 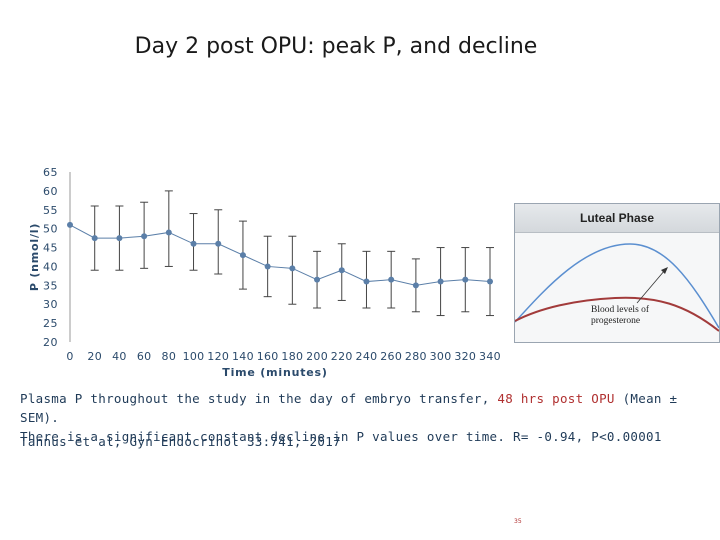 I want to click on plot-area, so click(x=280, y=253).